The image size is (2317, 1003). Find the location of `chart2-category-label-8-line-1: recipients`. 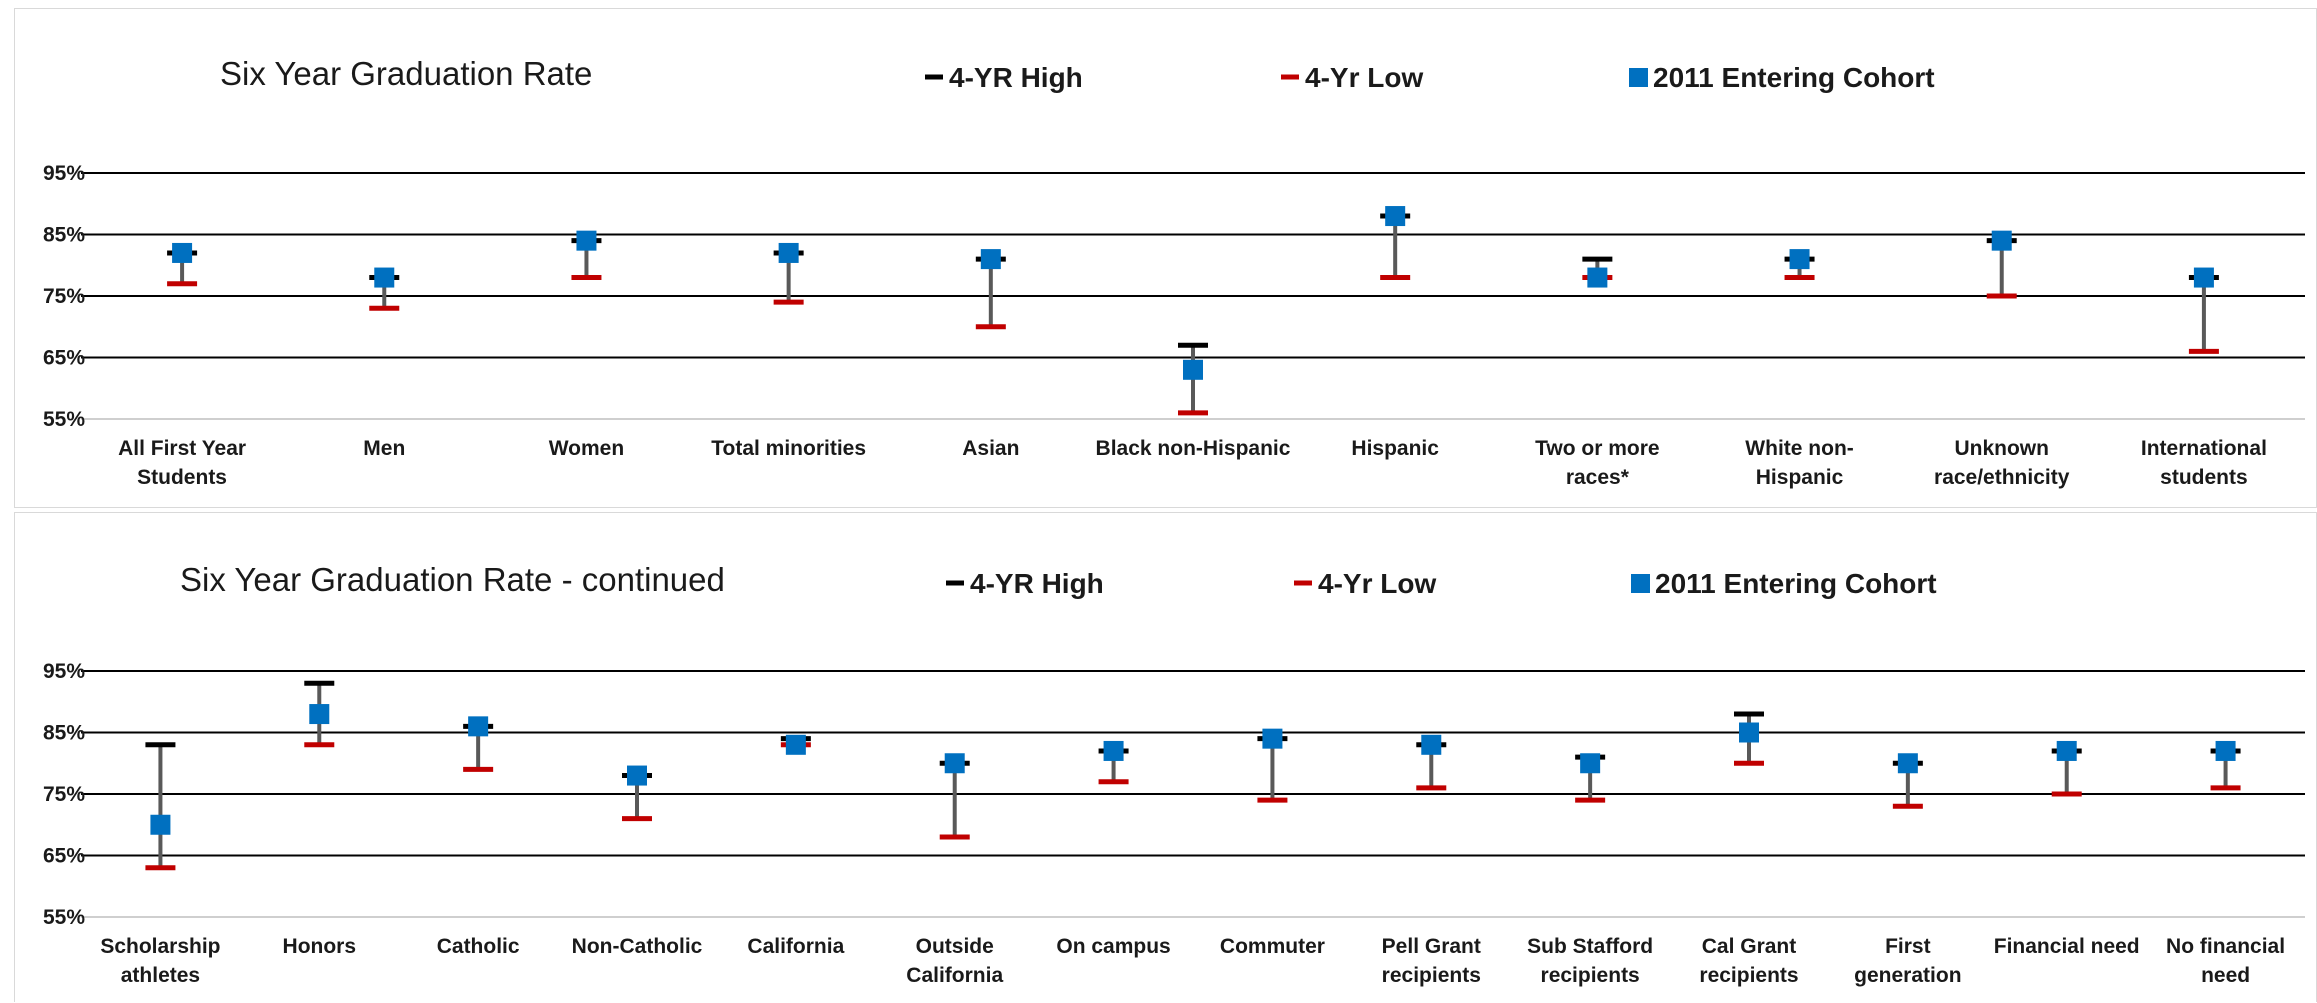

chart2-category-label-8-line-1: recipients is located at coordinates (1431, 975).